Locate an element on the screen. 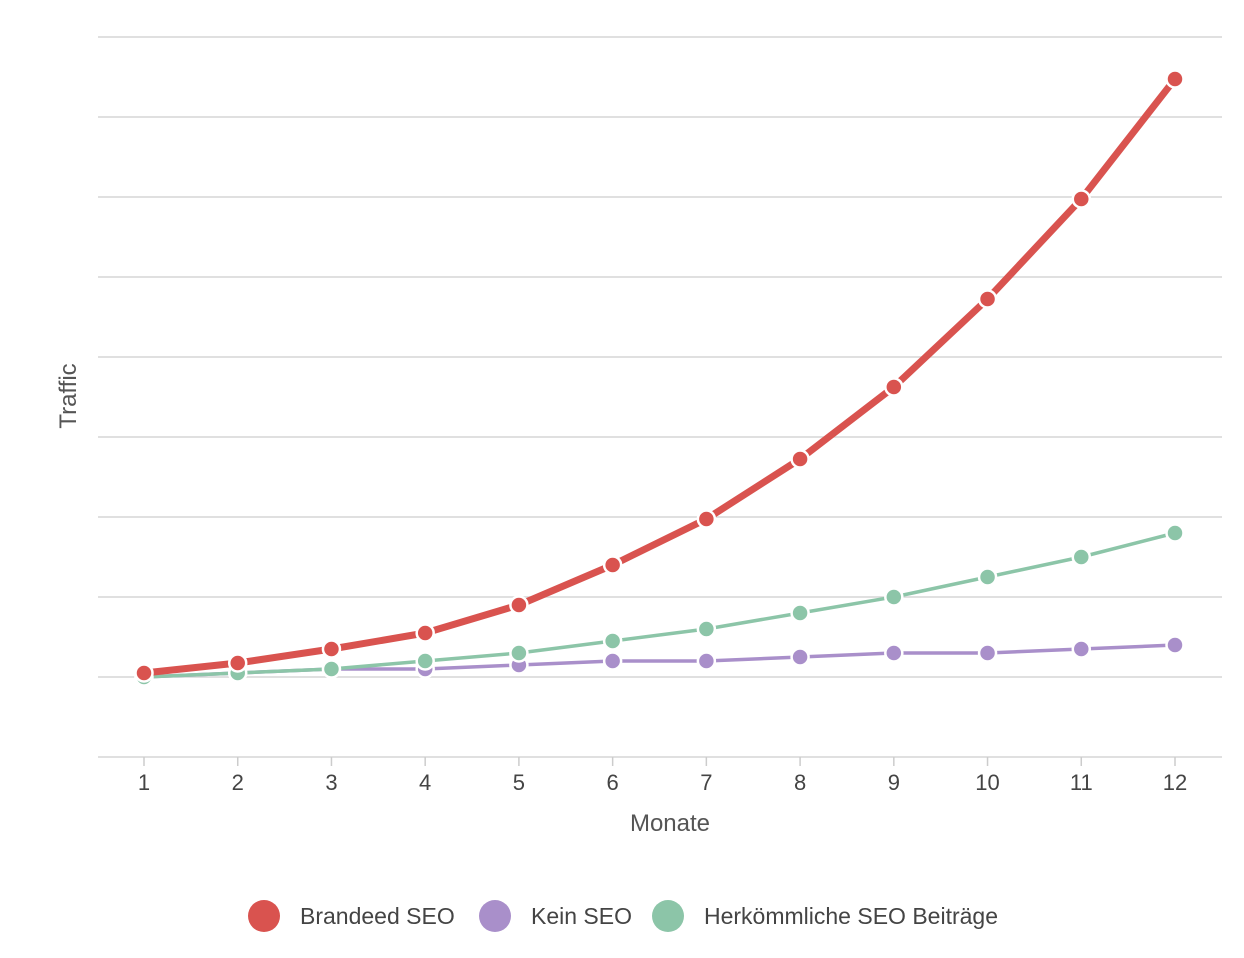 The width and height of the screenshot is (1244, 958). x-tick-label: 7 is located at coordinates (706, 782).